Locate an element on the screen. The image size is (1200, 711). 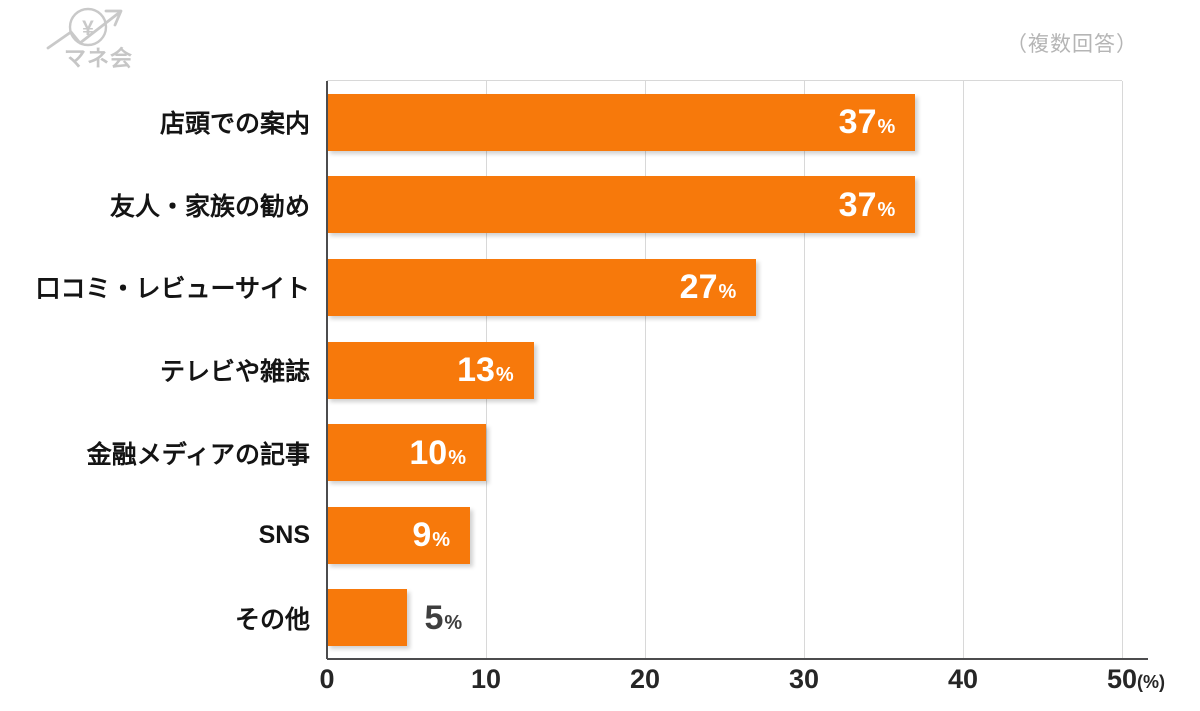
x-axis-line is located at coordinates (737, 659).